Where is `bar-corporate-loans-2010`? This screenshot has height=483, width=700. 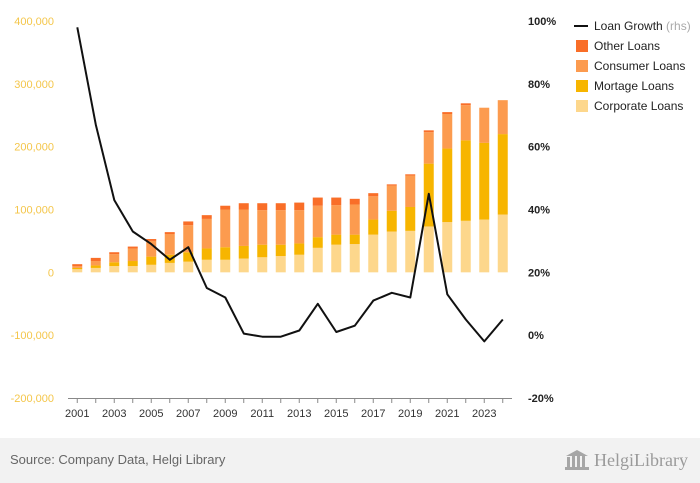 bar-corporate-loans-2010 is located at coordinates (243, 265).